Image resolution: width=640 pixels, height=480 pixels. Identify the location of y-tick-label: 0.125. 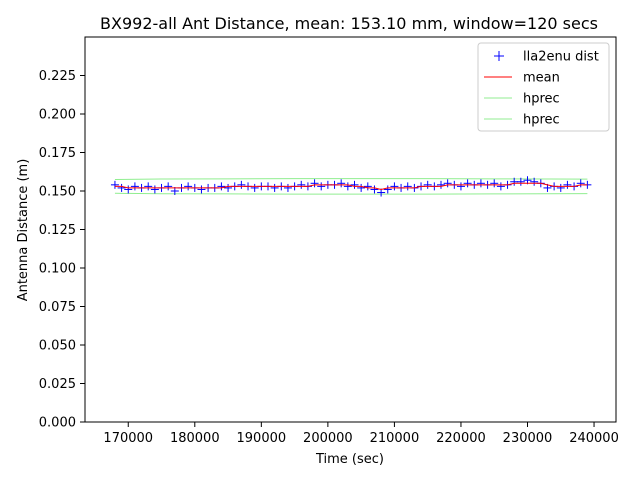
(57, 230).